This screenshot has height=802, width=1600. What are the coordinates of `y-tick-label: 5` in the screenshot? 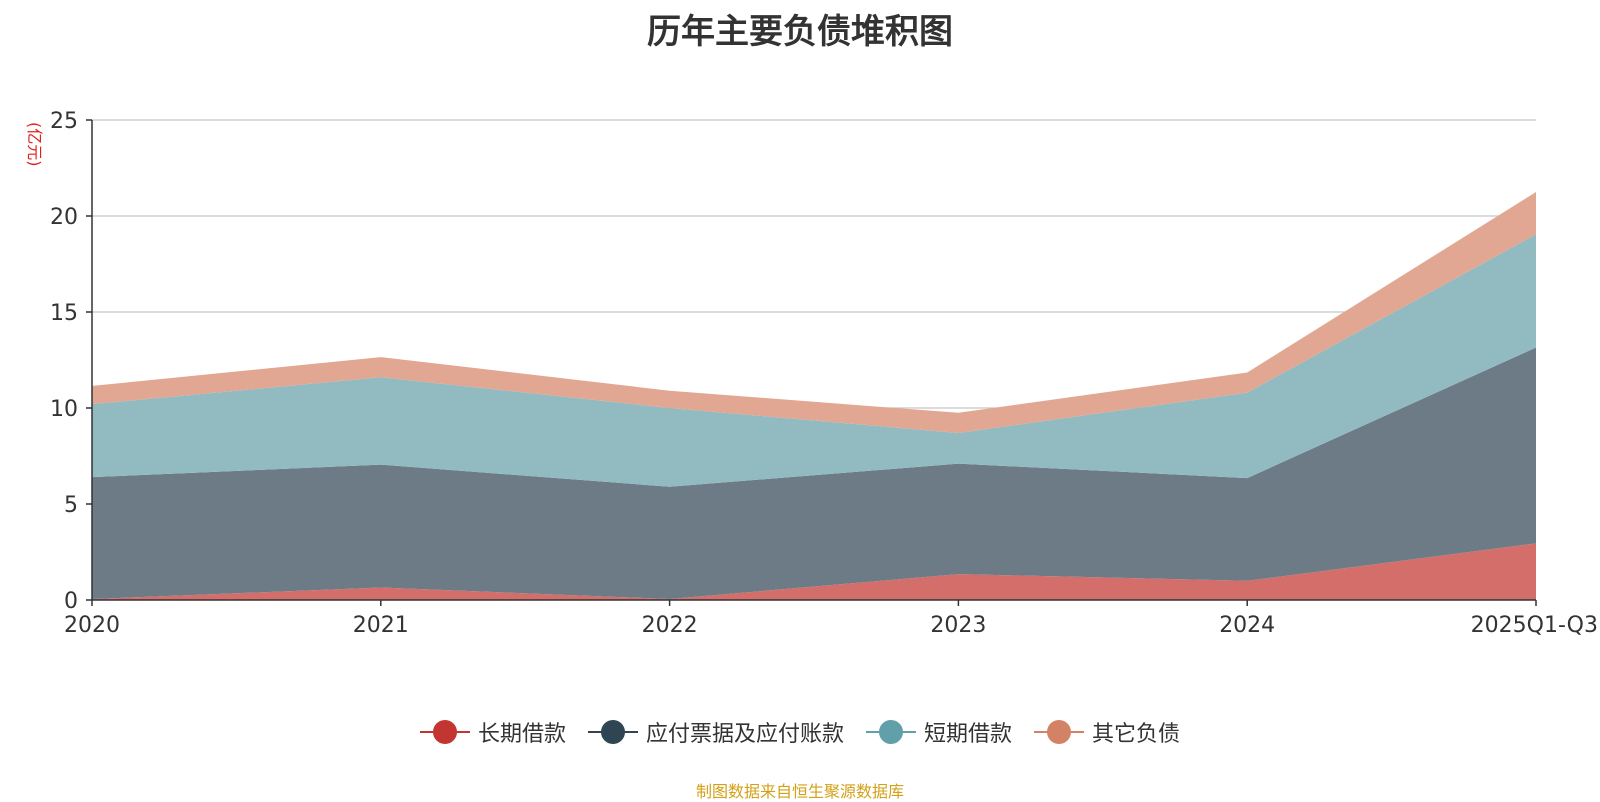 It's located at (71, 505).